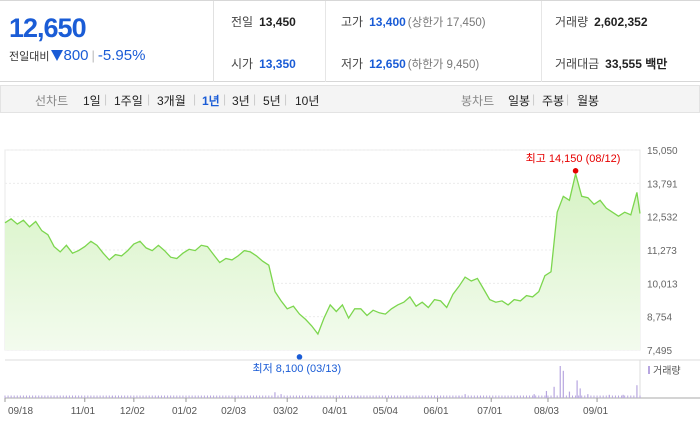 This screenshot has height=431, width=700. Describe the element at coordinates (662, 151) in the screenshot. I see `y-tick-label: 15,050` at that location.